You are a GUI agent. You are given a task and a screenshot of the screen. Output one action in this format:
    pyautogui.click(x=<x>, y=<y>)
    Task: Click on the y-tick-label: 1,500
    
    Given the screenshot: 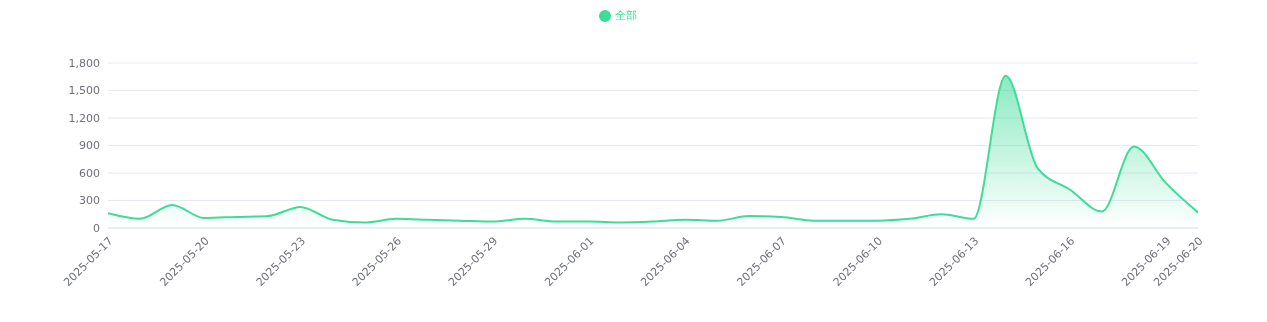 What is the action you would take?
    pyautogui.click(x=84, y=91)
    